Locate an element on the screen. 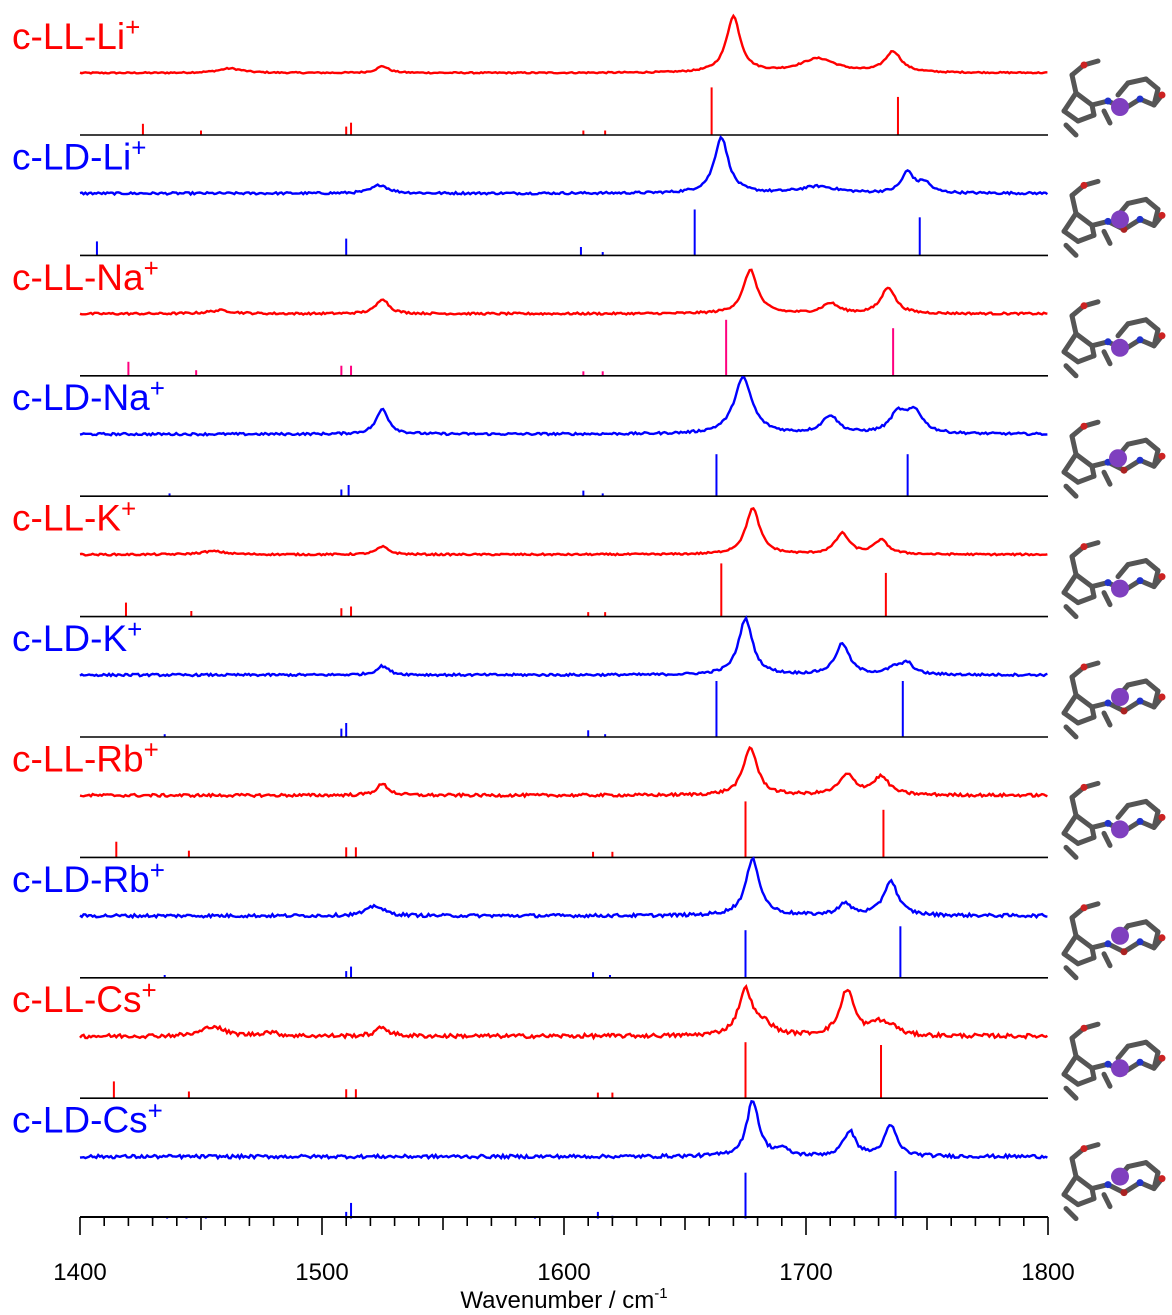 The image size is (1172, 1315). molecular-structures is located at coordinates (1113, 640).